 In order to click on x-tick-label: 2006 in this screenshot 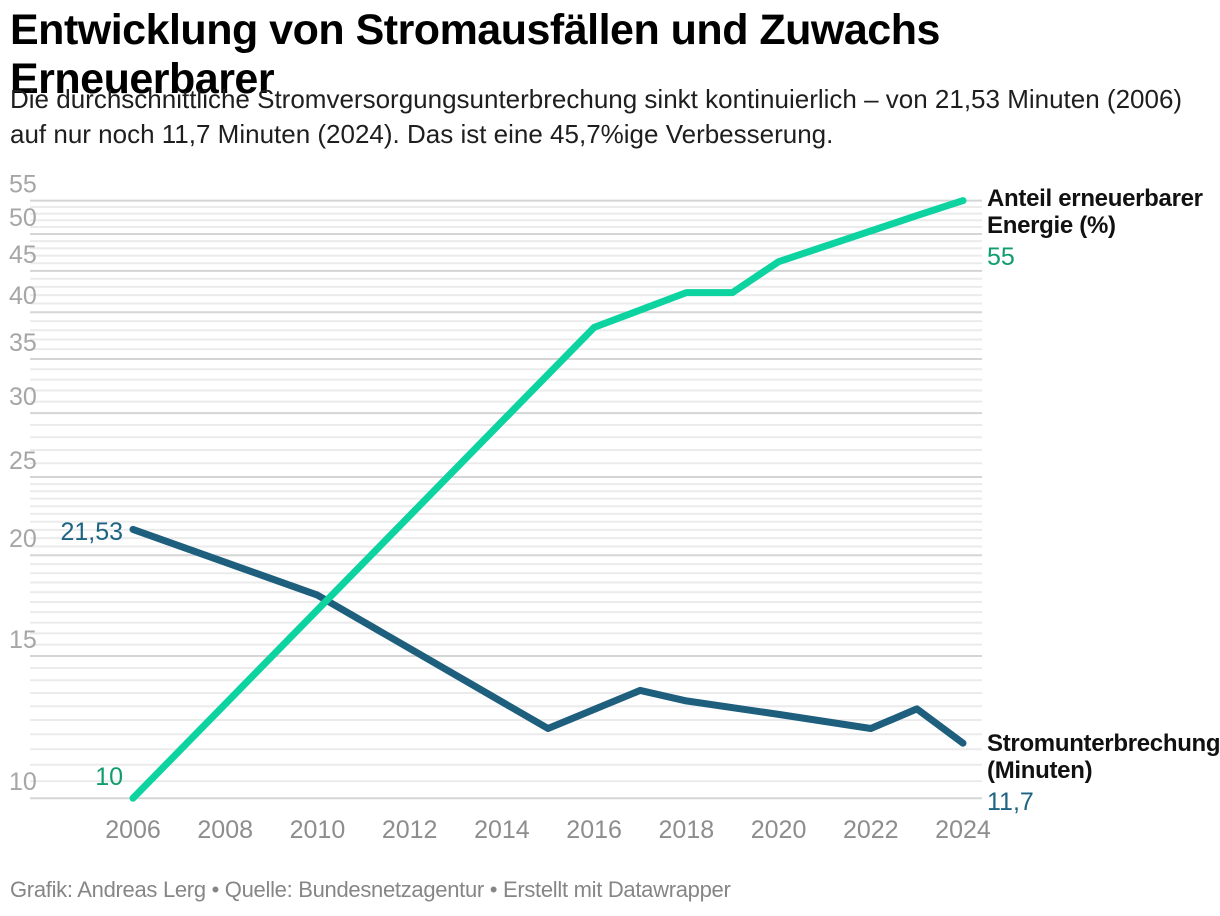, I will do `click(133, 830)`.